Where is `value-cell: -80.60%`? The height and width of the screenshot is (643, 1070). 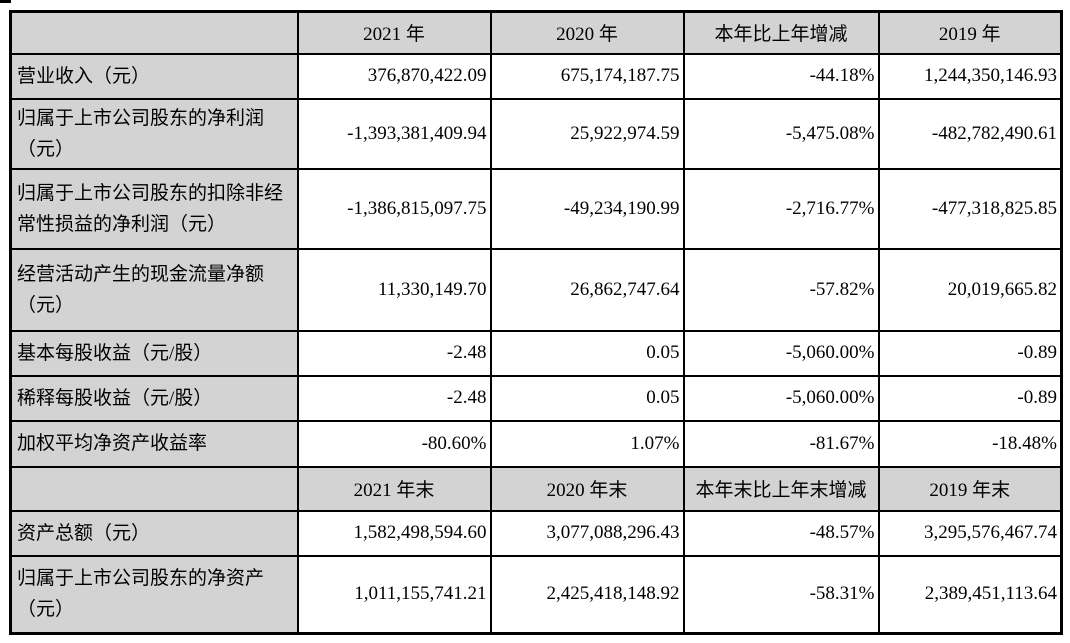
value-cell: -80.60% is located at coordinates (394, 443).